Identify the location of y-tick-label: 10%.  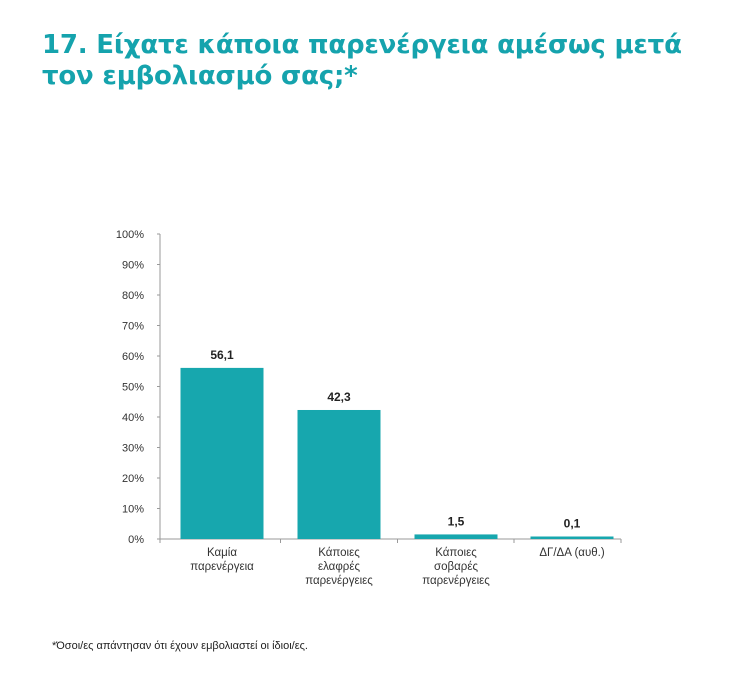
(133, 510).